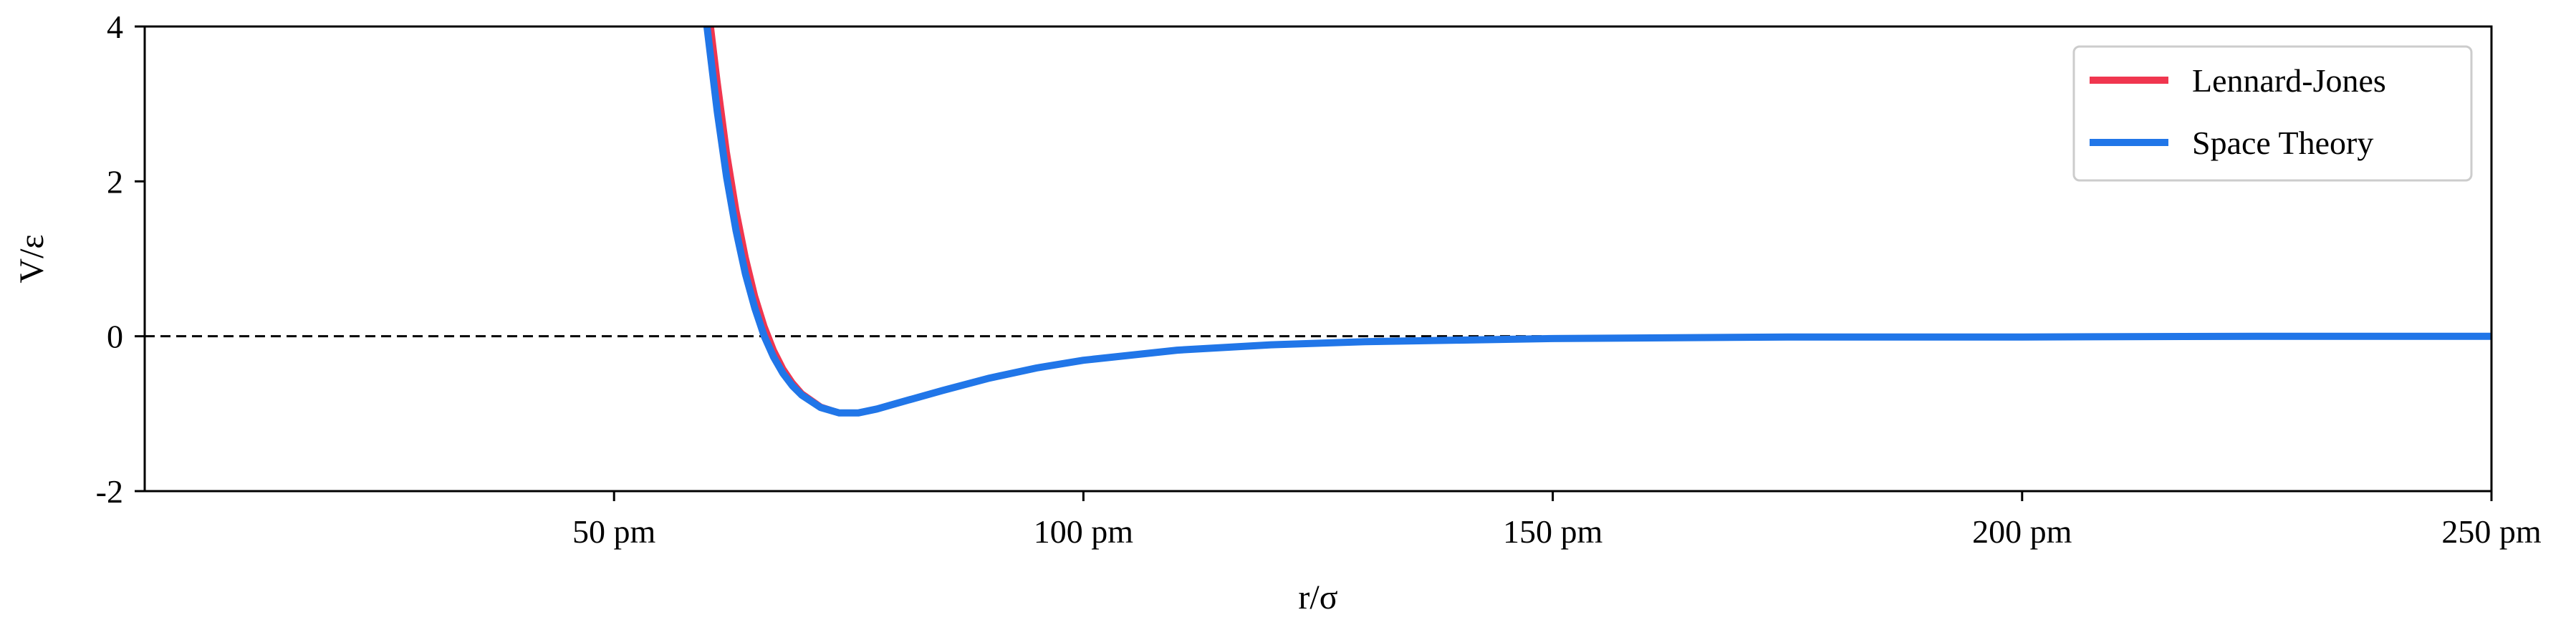 The width and height of the screenshot is (2576, 625). I want to click on y-tick-label: -2, so click(109, 491).